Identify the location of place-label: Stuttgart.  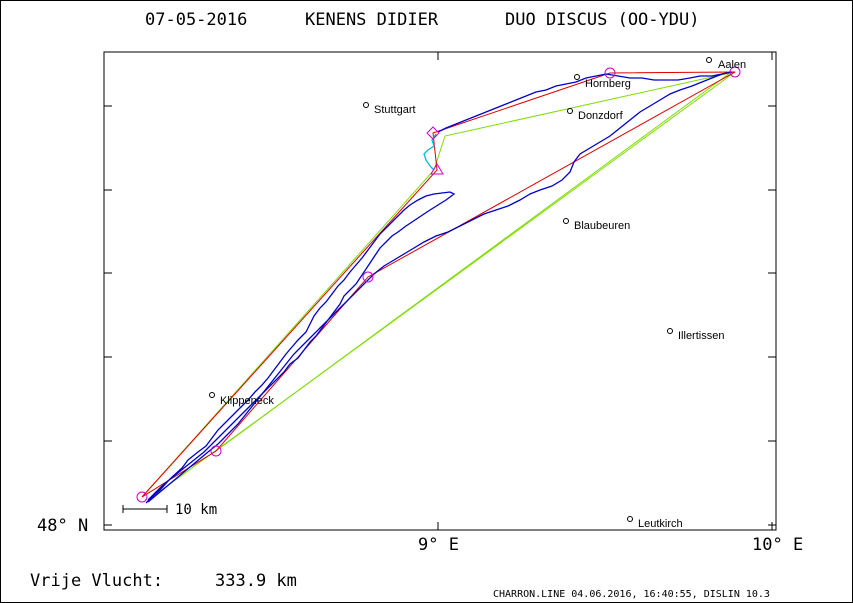
(395, 110).